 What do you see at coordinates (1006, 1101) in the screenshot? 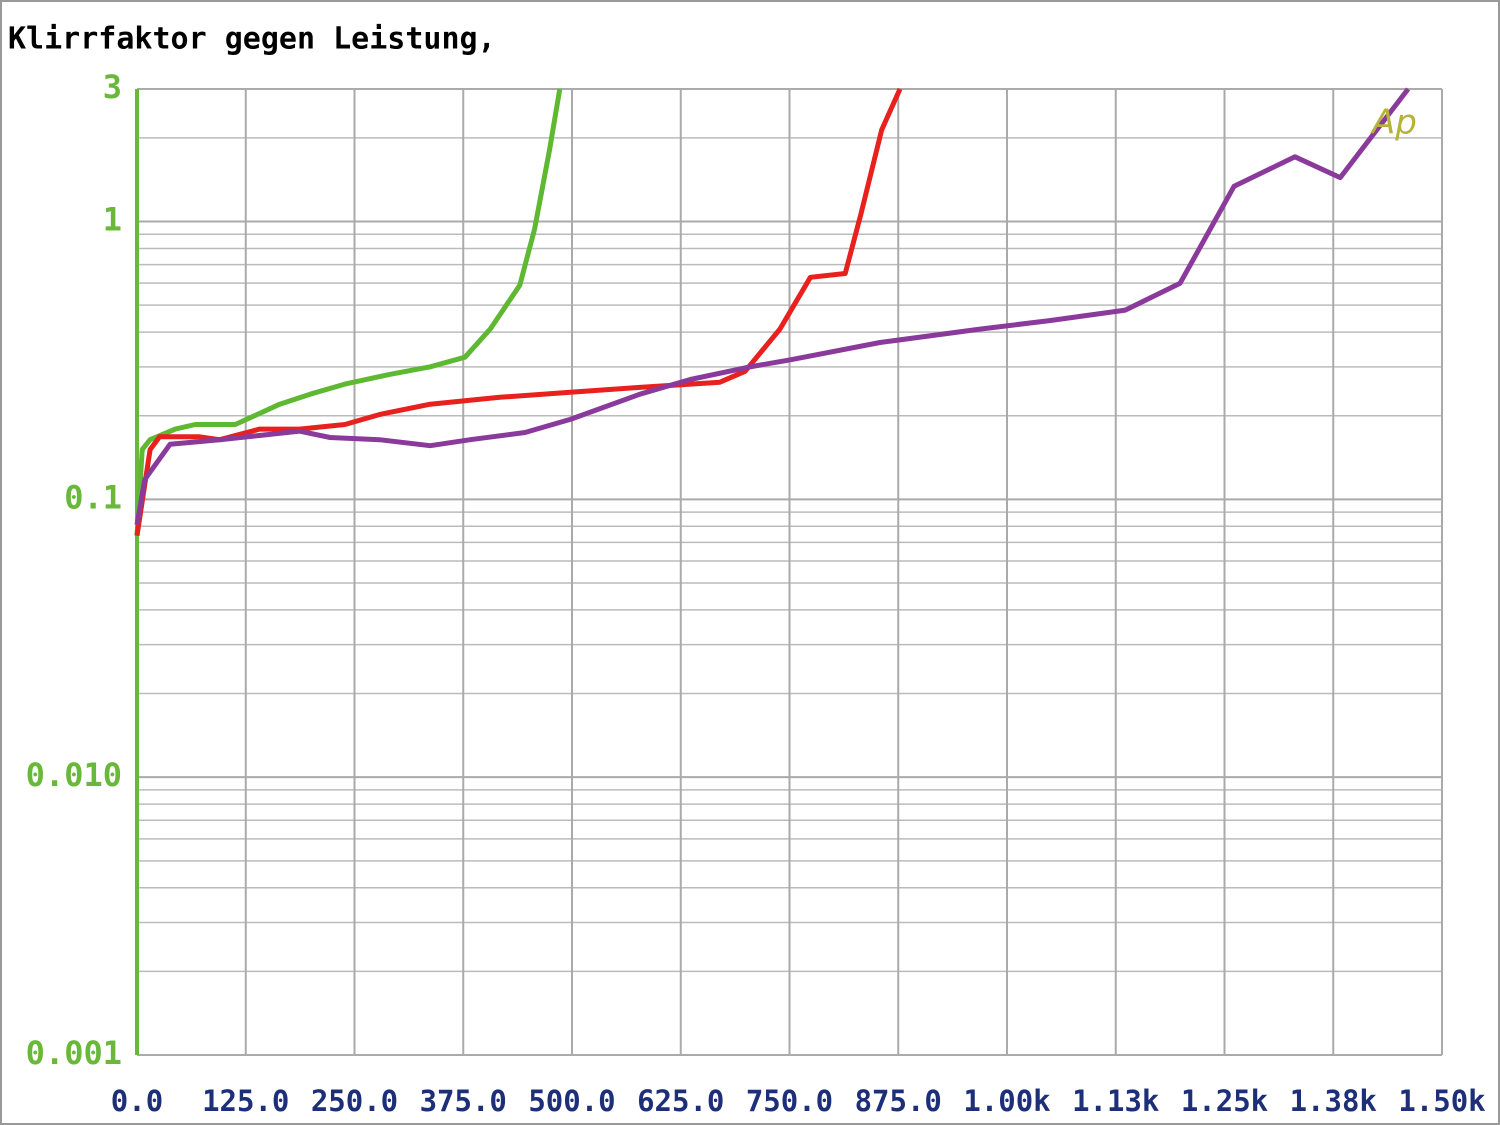
I see `x-tick-label: 1.00k` at bounding box center [1006, 1101].